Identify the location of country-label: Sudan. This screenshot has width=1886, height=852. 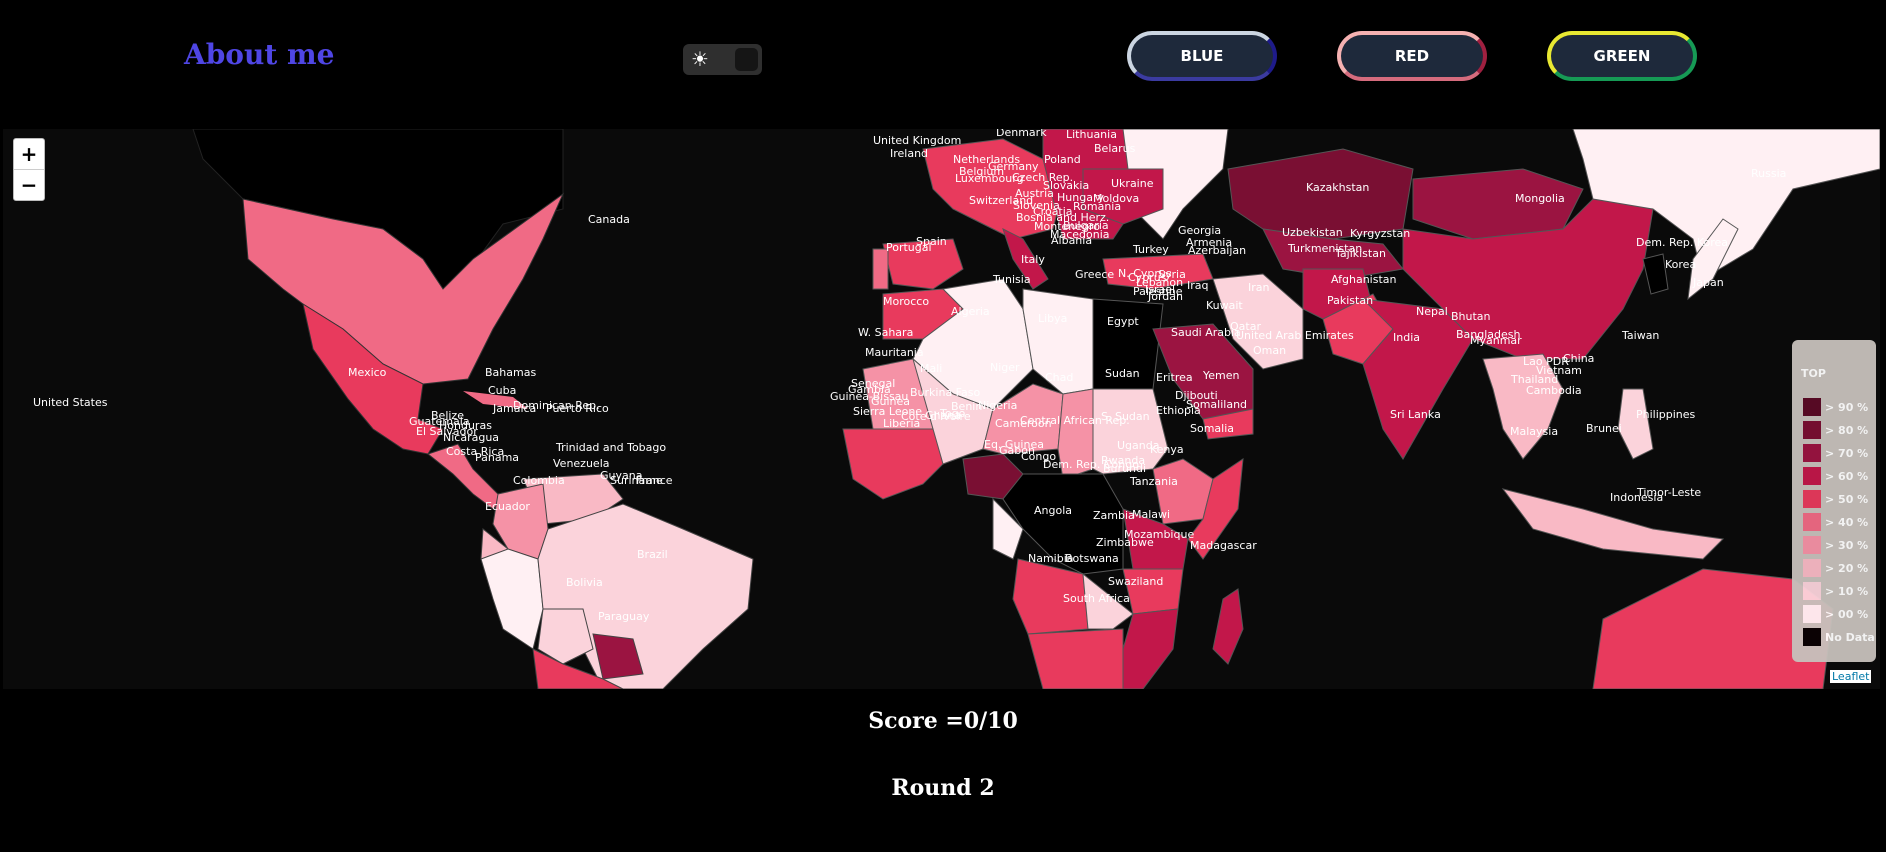
(1122, 373).